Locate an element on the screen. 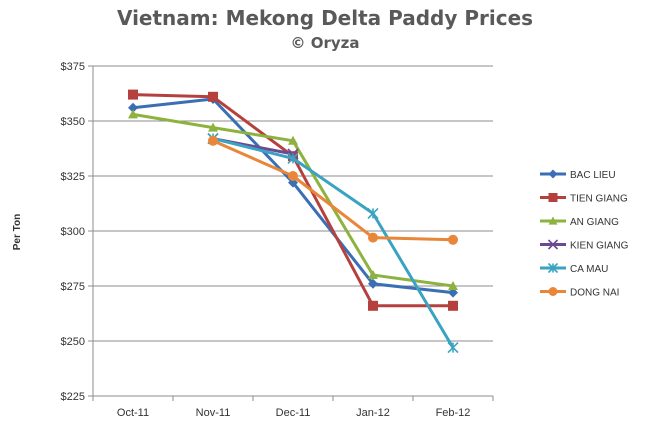 The height and width of the screenshot is (430, 650). legend-label: DONG NAI is located at coordinates (594, 293).